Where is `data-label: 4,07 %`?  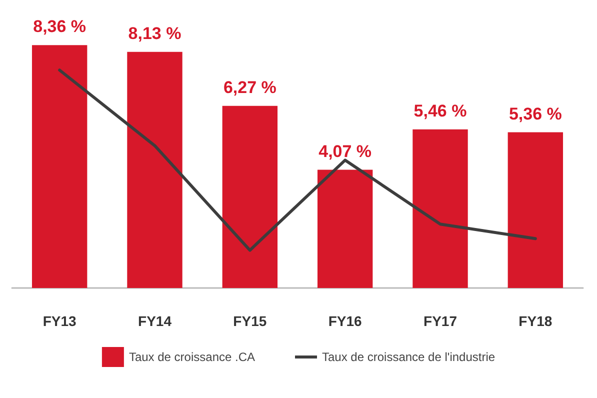 data-label: 4,07 % is located at coordinates (345, 151).